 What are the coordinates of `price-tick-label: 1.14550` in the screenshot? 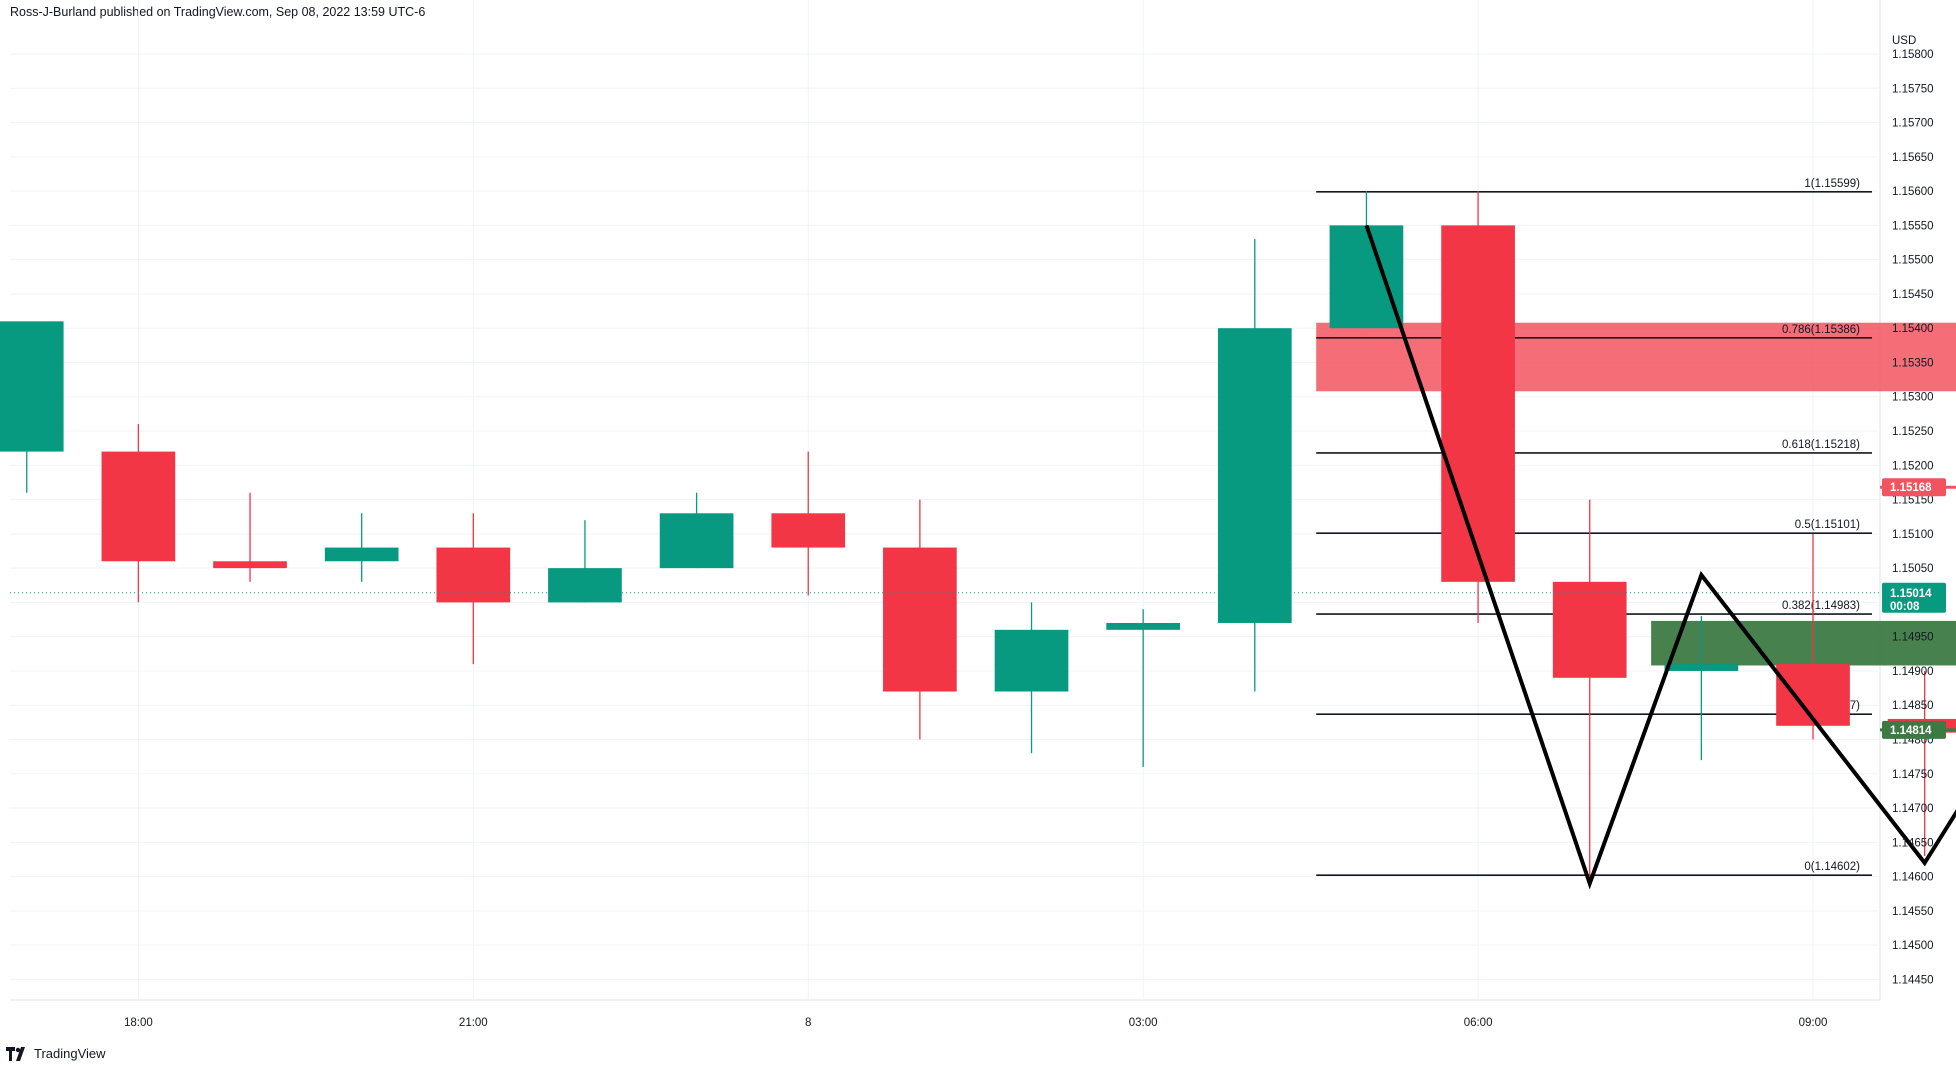 It's located at (1913, 912).